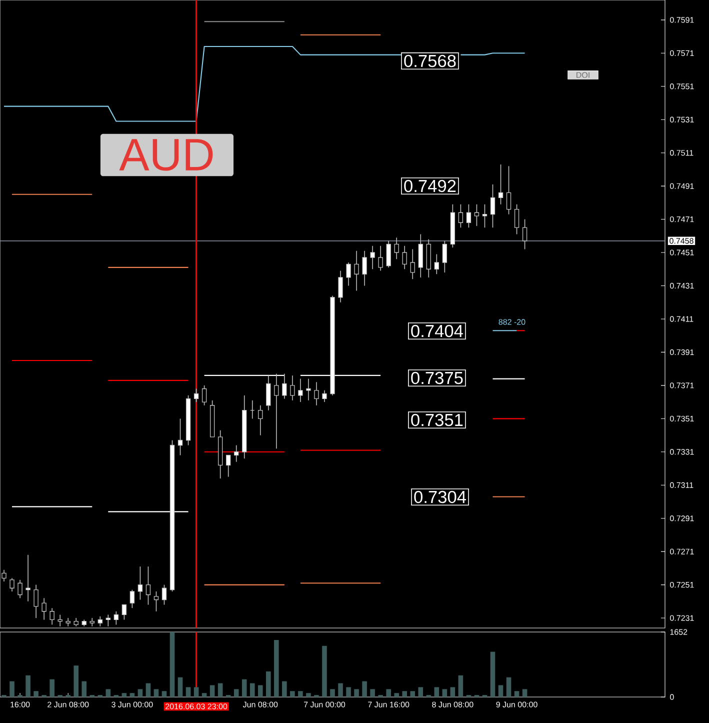 The image size is (709, 723). Describe the element at coordinates (682, 285) in the screenshot. I see `y-tick-label: 0.7431` at that location.